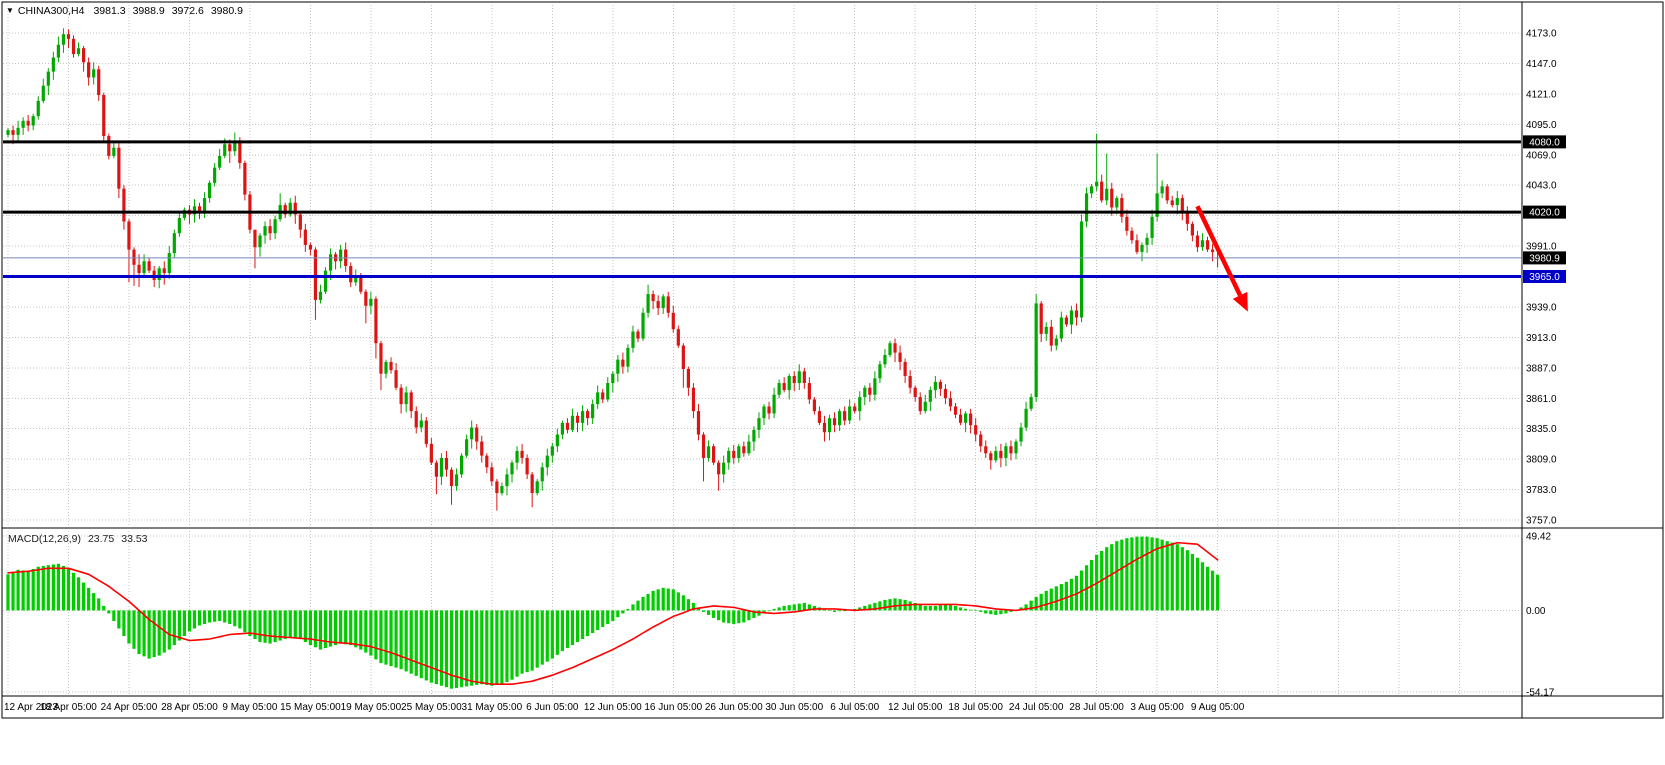  What do you see at coordinates (1544, 212) in the screenshot?
I see `level-price-label` at bounding box center [1544, 212].